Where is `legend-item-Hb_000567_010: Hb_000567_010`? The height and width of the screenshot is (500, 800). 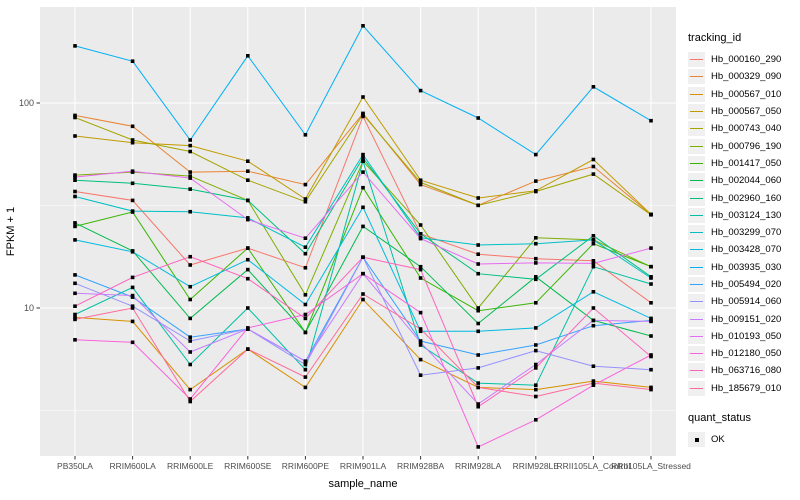 legend-item-Hb_000567_010: Hb_000567_010 is located at coordinates (743, 94).